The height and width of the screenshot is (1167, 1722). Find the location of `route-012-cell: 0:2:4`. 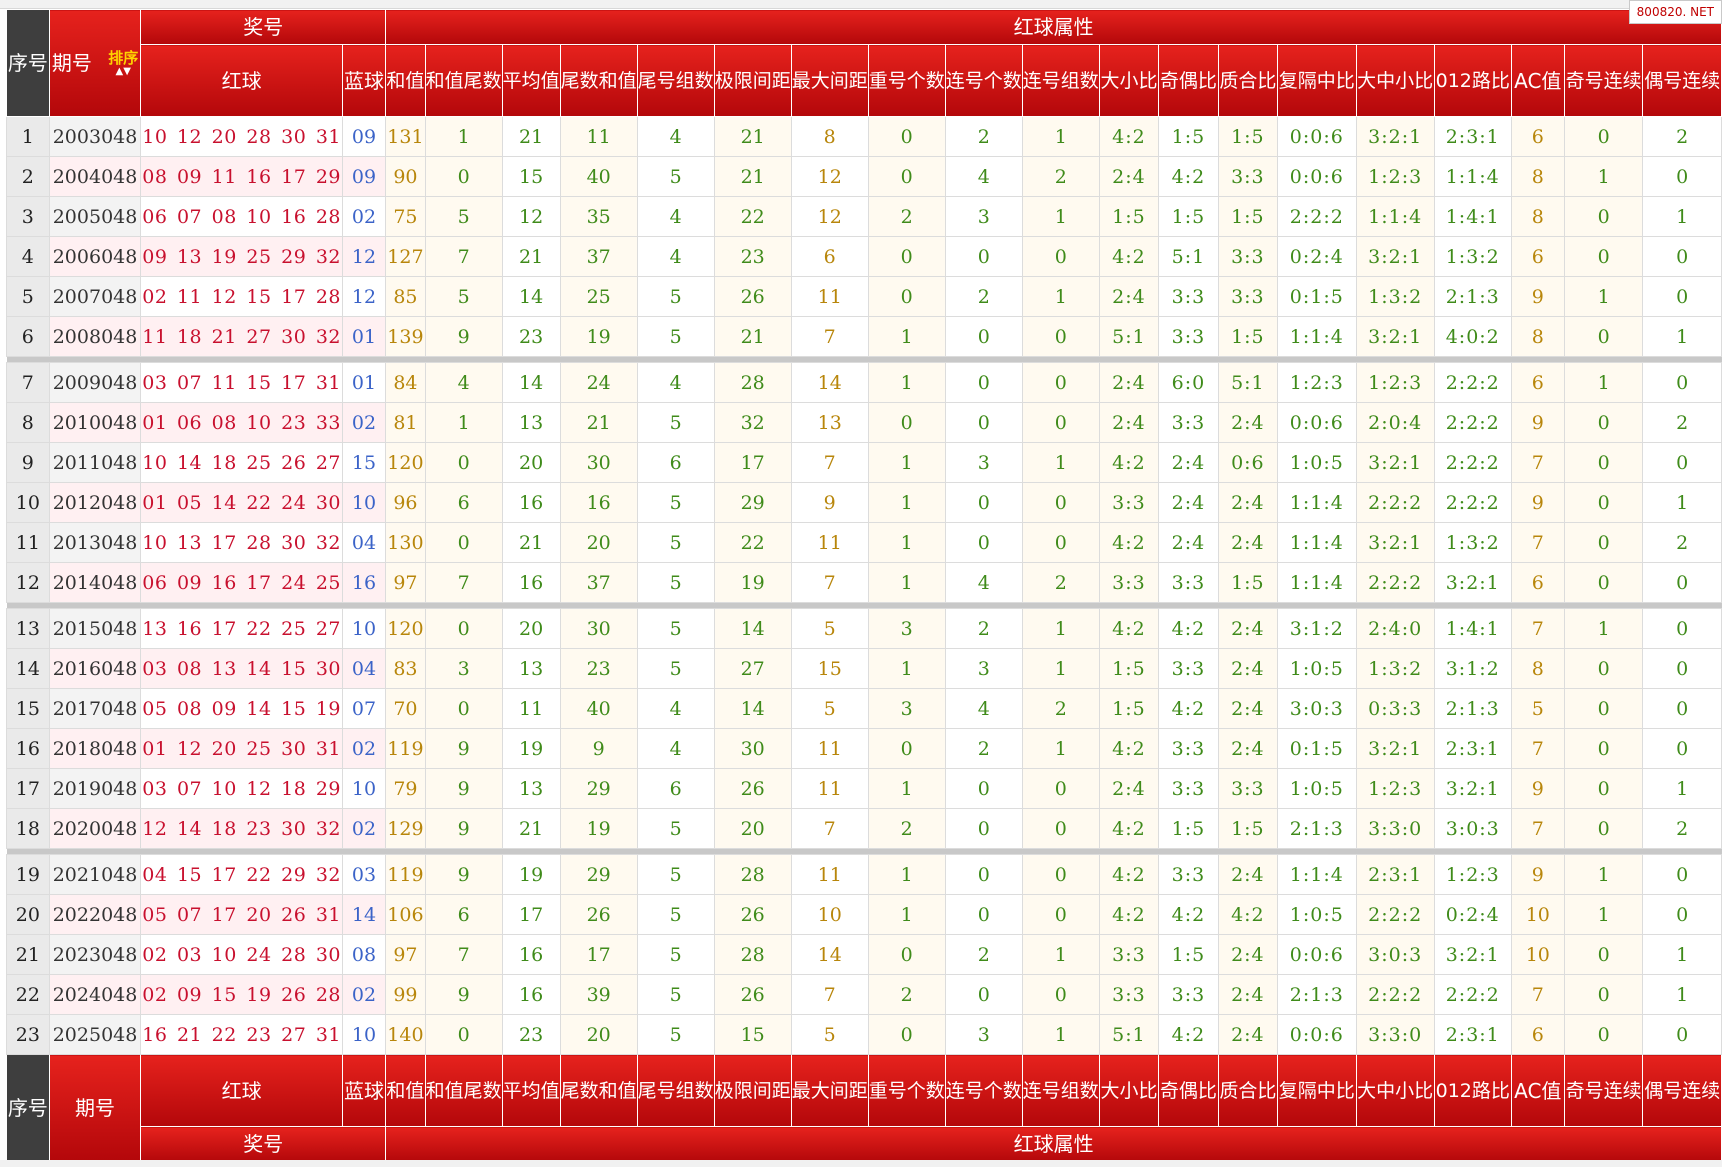

route-012-cell: 0:2:4 is located at coordinates (1472, 914).